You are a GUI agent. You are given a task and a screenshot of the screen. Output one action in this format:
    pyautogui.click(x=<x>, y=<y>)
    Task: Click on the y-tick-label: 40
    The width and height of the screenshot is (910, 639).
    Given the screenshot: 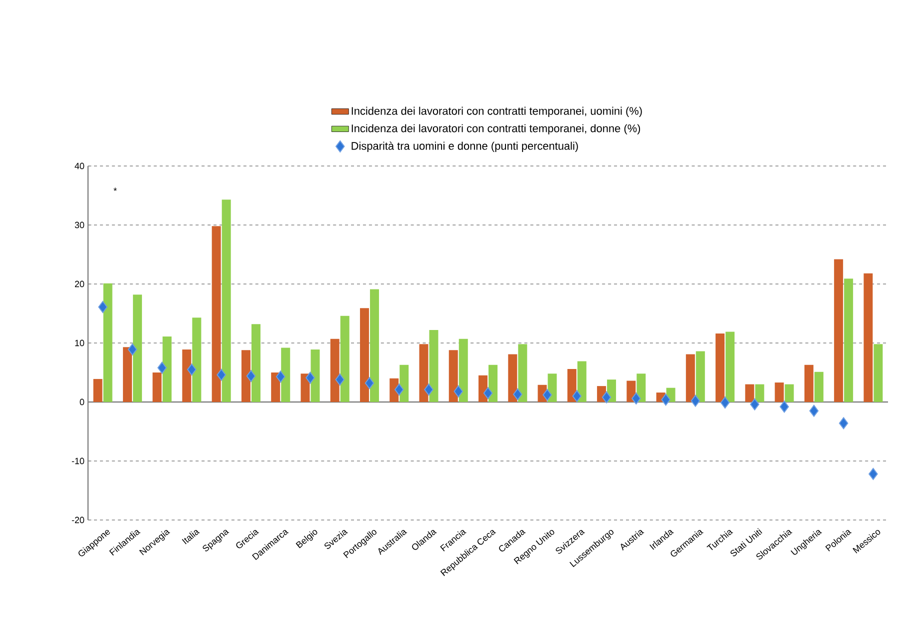 What is the action you would take?
    pyautogui.click(x=79, y=166)
    